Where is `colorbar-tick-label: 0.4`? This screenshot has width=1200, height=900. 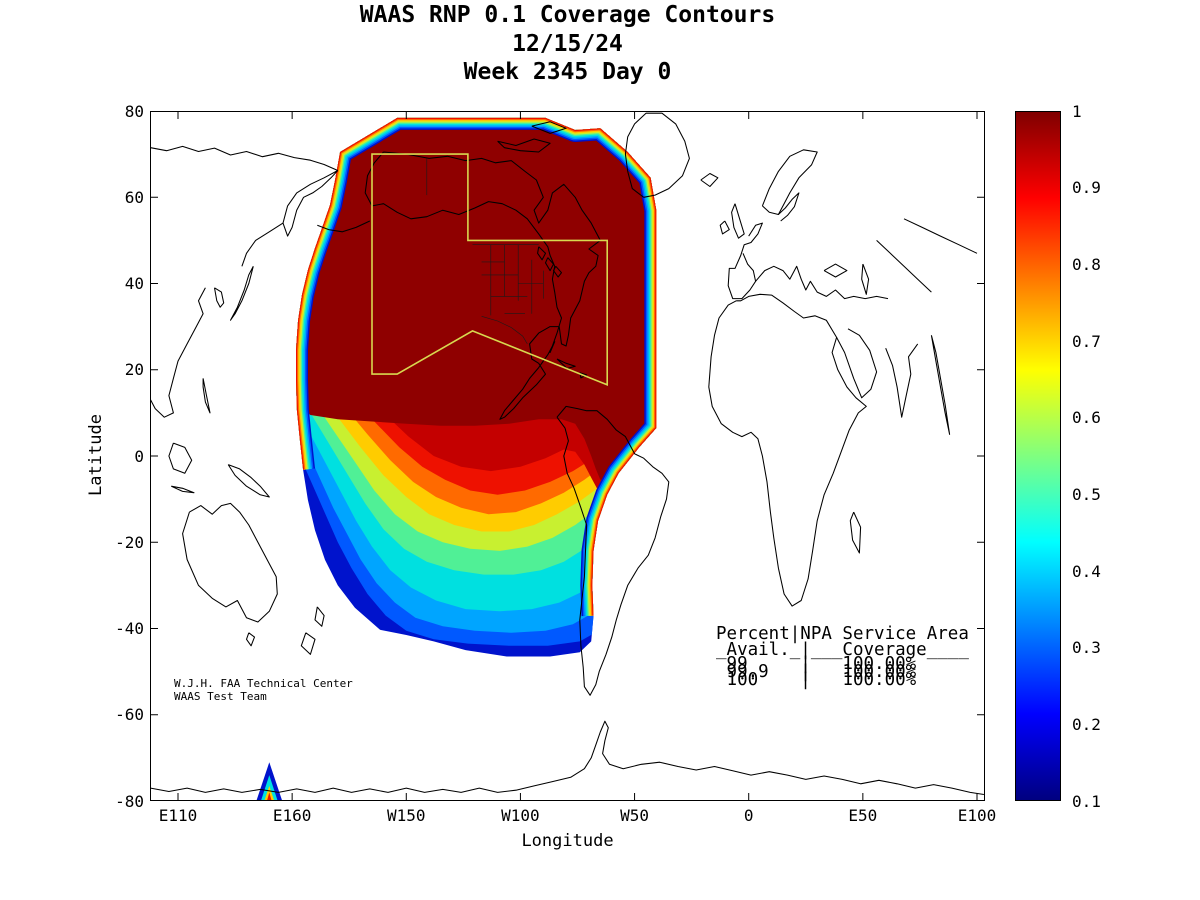
colorbar-tick-label: 0.4 is located at coordinates (1086, 571).